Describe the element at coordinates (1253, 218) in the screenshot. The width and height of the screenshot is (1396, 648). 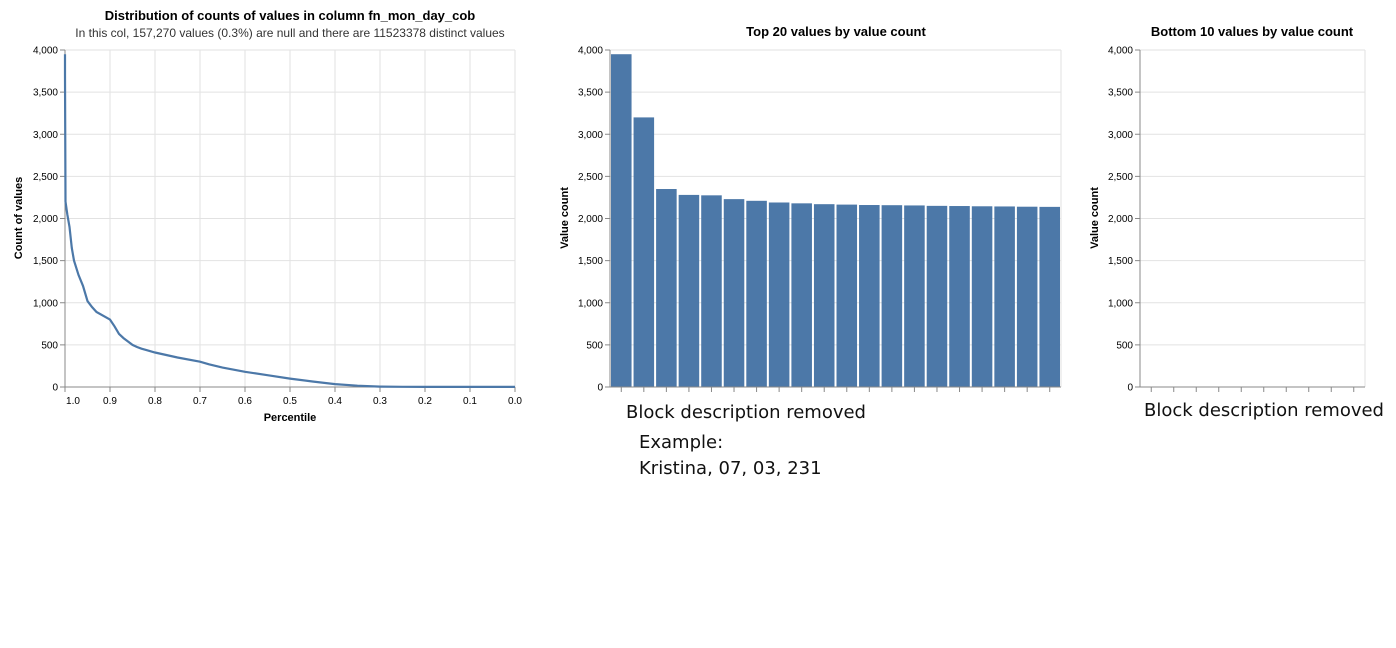
I see `chart3-gridlines` at that location.